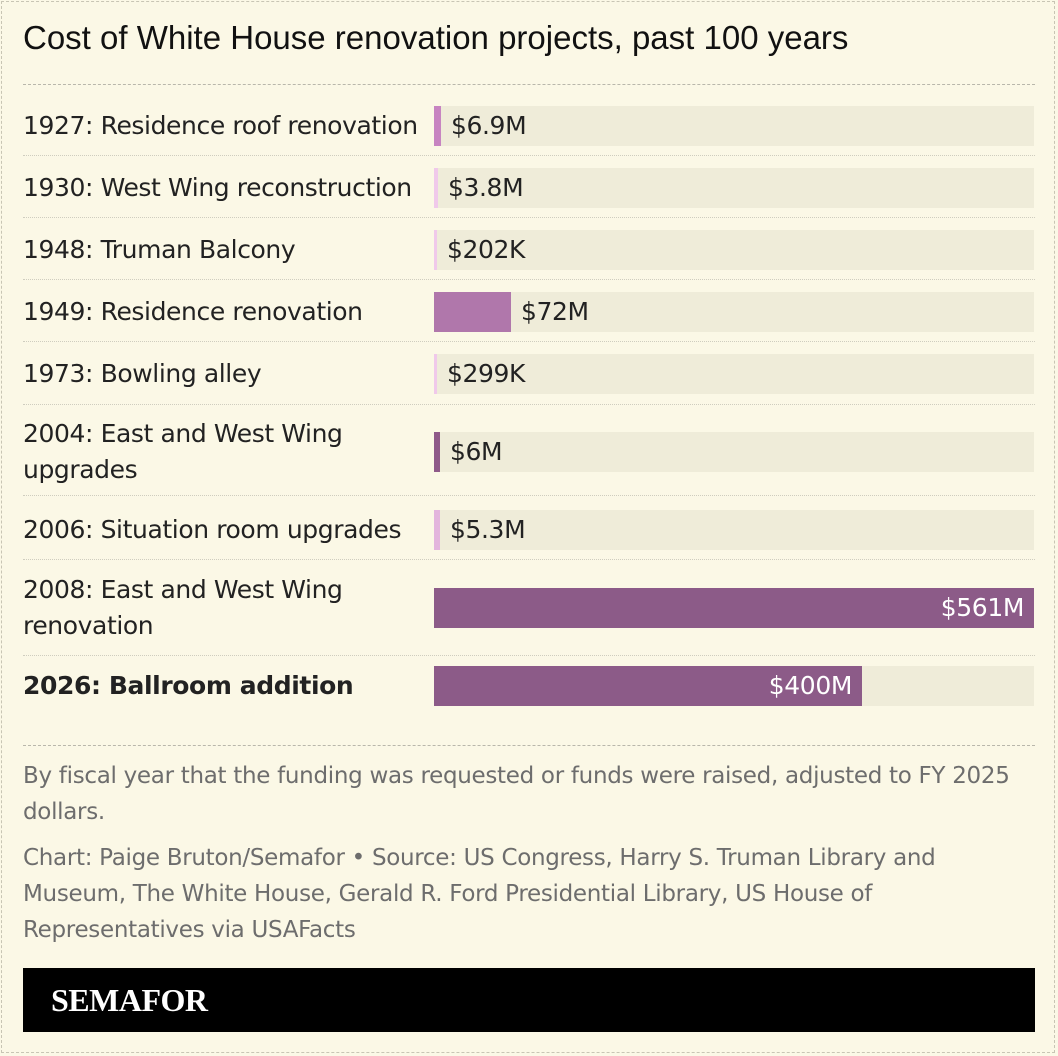 The width and height of the screenshot is (1058, 1056). Describe the element at coordinates (486, 249) in the screenshot. I see `value-label: $202K` at that location.